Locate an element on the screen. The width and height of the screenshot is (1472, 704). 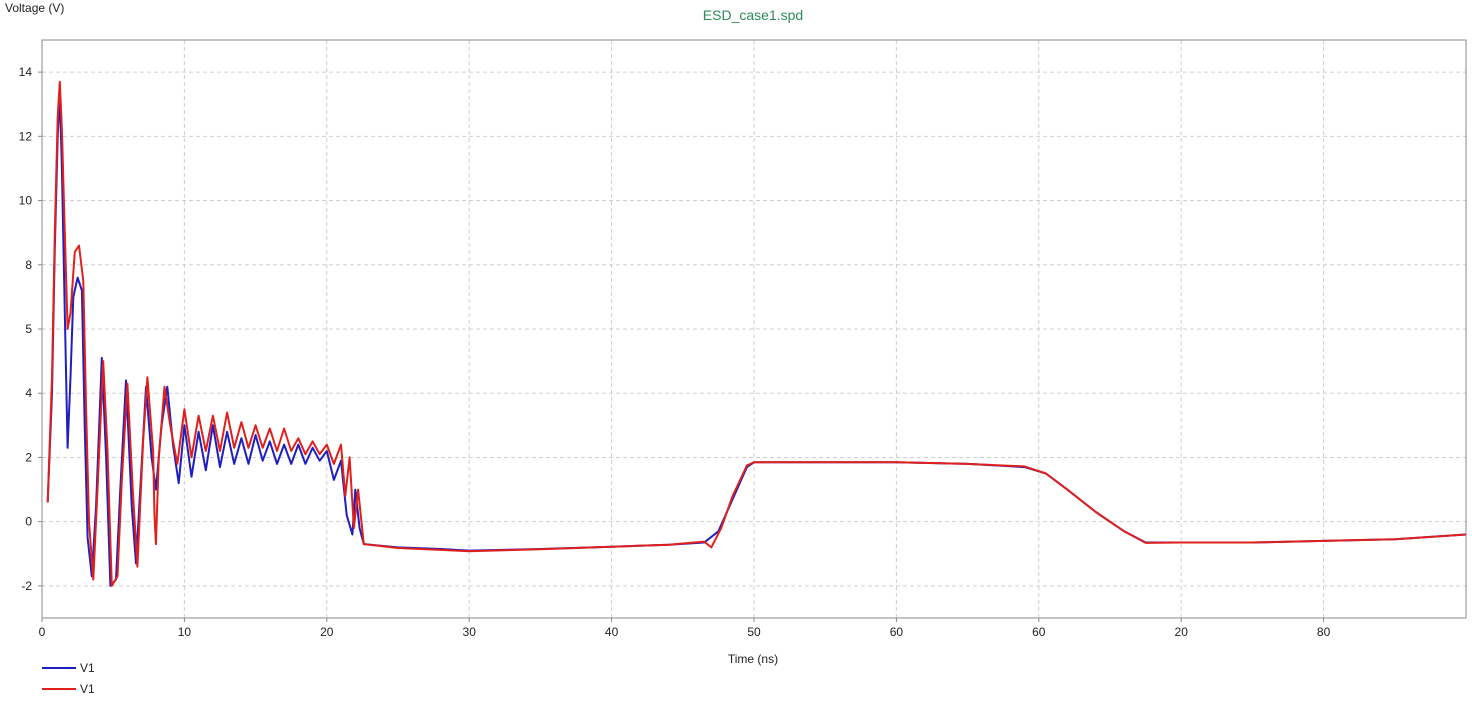
y-tick-label: 14 is located at coordinates (26, 72).